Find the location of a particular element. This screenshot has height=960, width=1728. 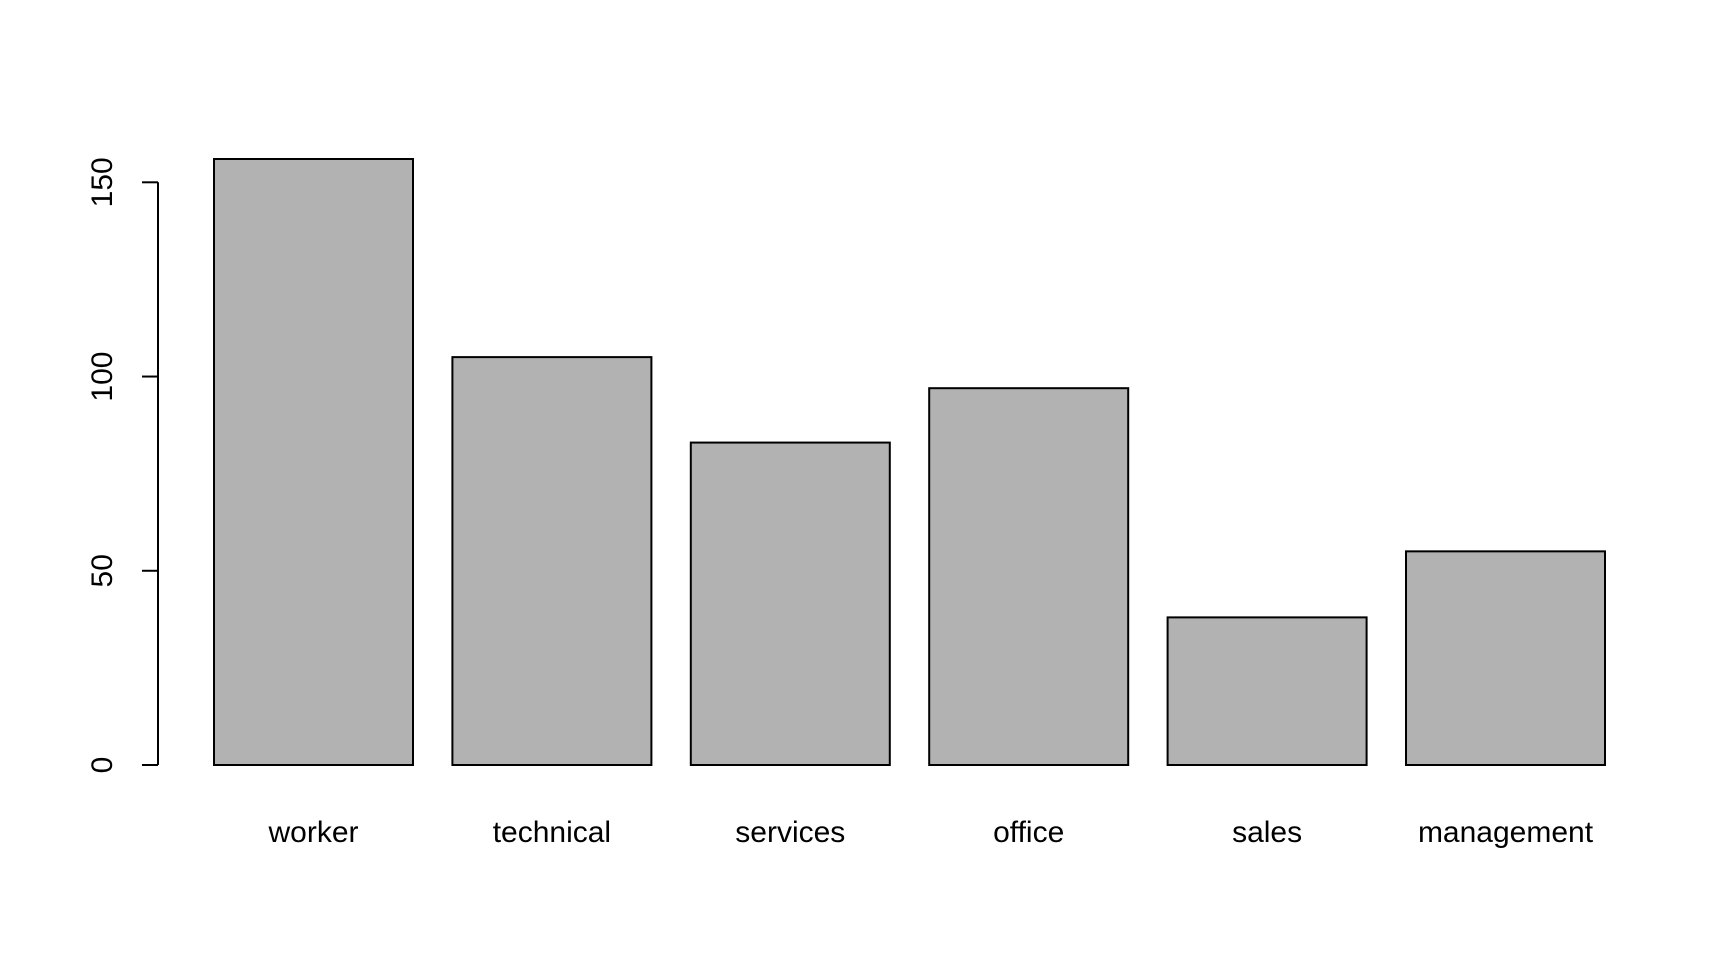

category-label-services: services is located at coordinates (790, 832).